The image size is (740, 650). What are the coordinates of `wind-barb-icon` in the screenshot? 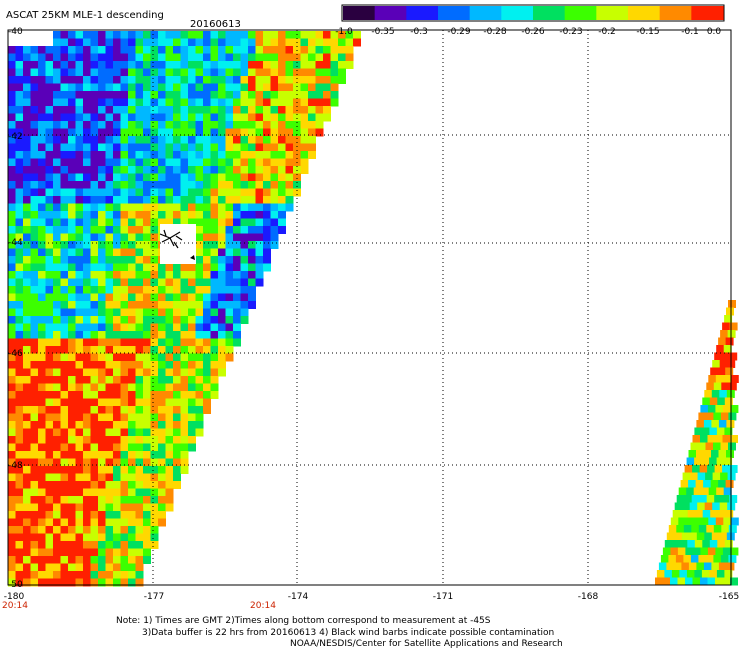 It's located at (177, 244).